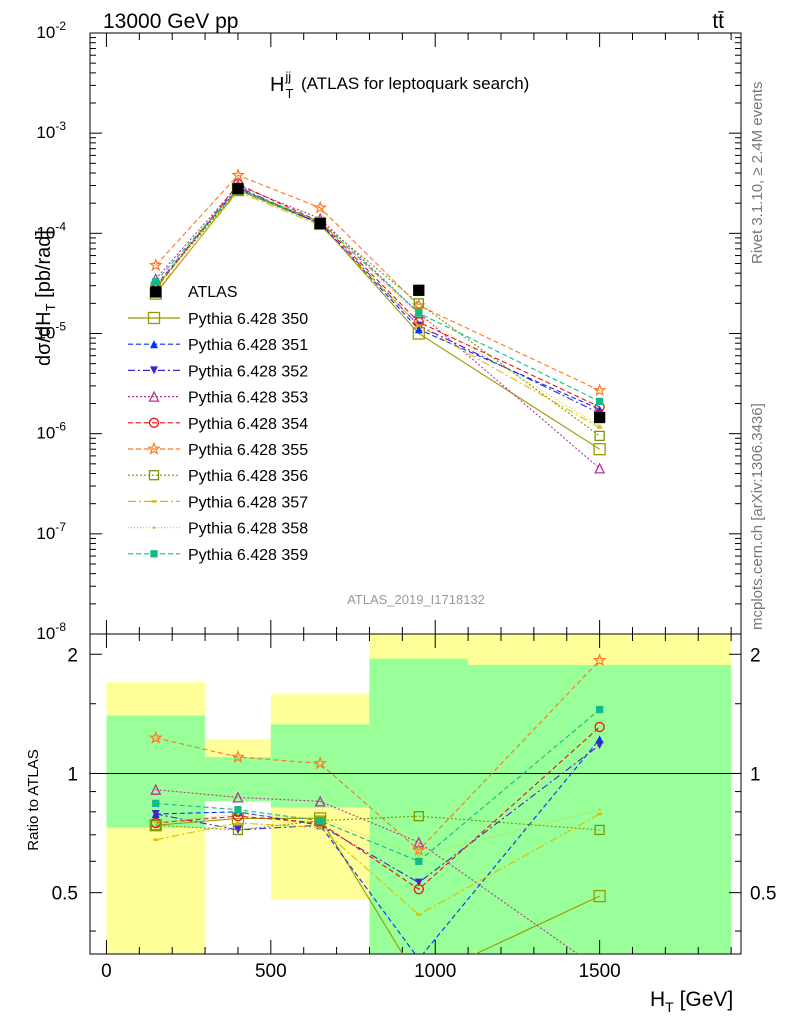 This screenshot has width=786, height=1024. I want to click on ylabel-main: dσ/dHT [pb/rad], so click(45, 298).